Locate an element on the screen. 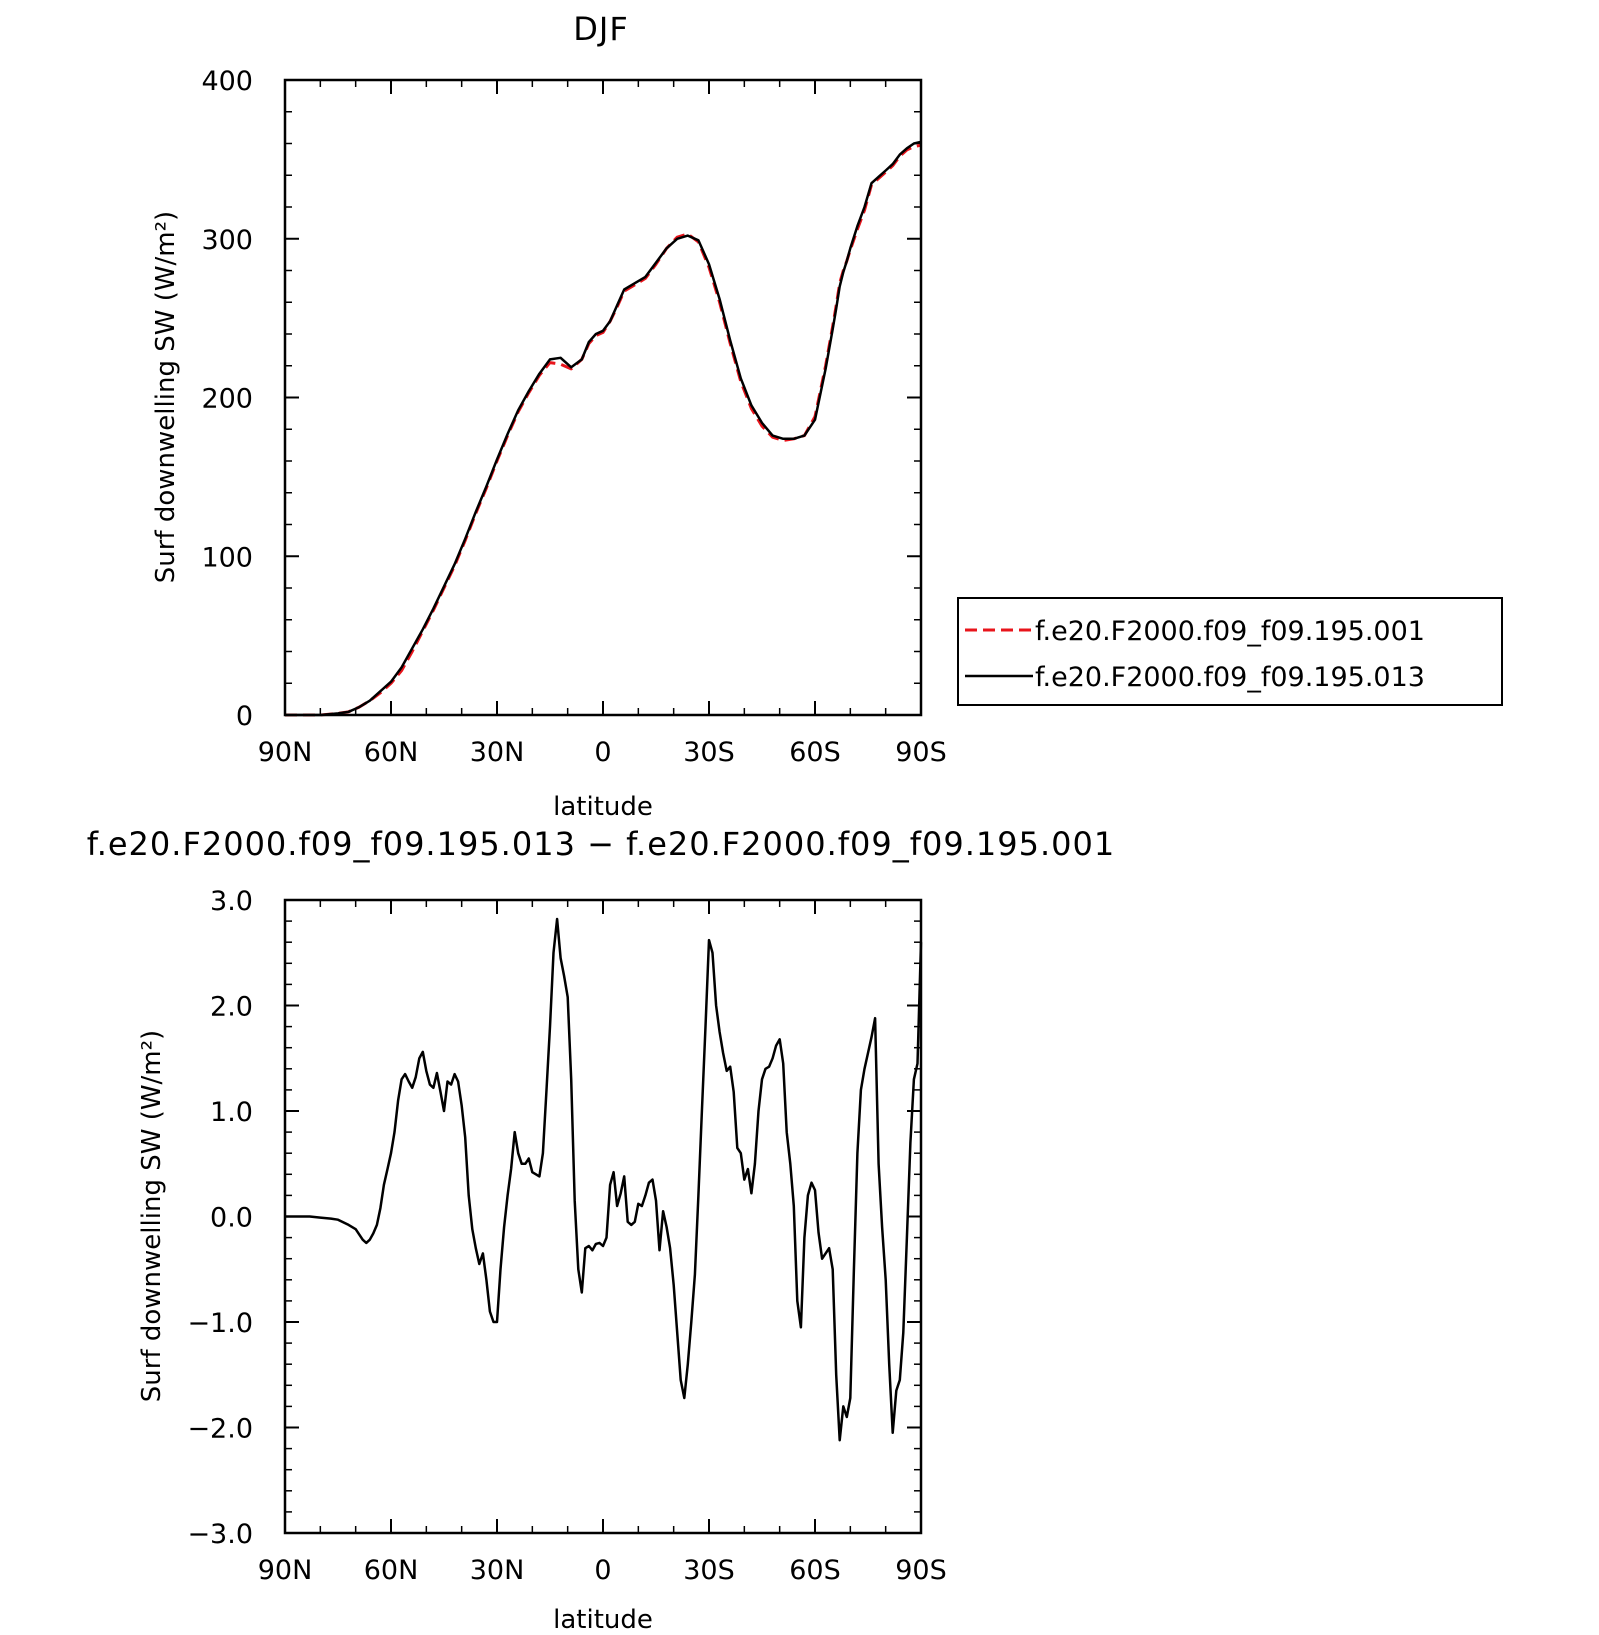  bottom-xtick-label: 60N is located at coordinates (391, 1570).